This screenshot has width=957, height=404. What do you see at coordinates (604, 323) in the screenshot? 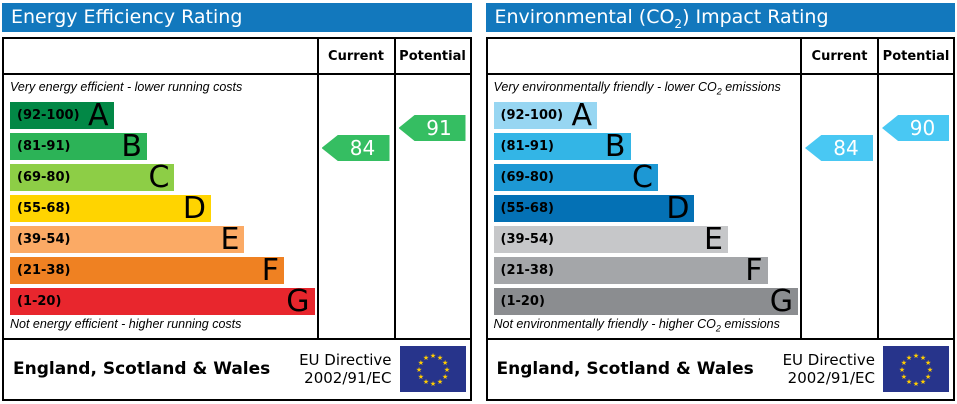
I see `bottom-note-text: Not environmentally friendly - higher CO` at bounding box center [604, 323].